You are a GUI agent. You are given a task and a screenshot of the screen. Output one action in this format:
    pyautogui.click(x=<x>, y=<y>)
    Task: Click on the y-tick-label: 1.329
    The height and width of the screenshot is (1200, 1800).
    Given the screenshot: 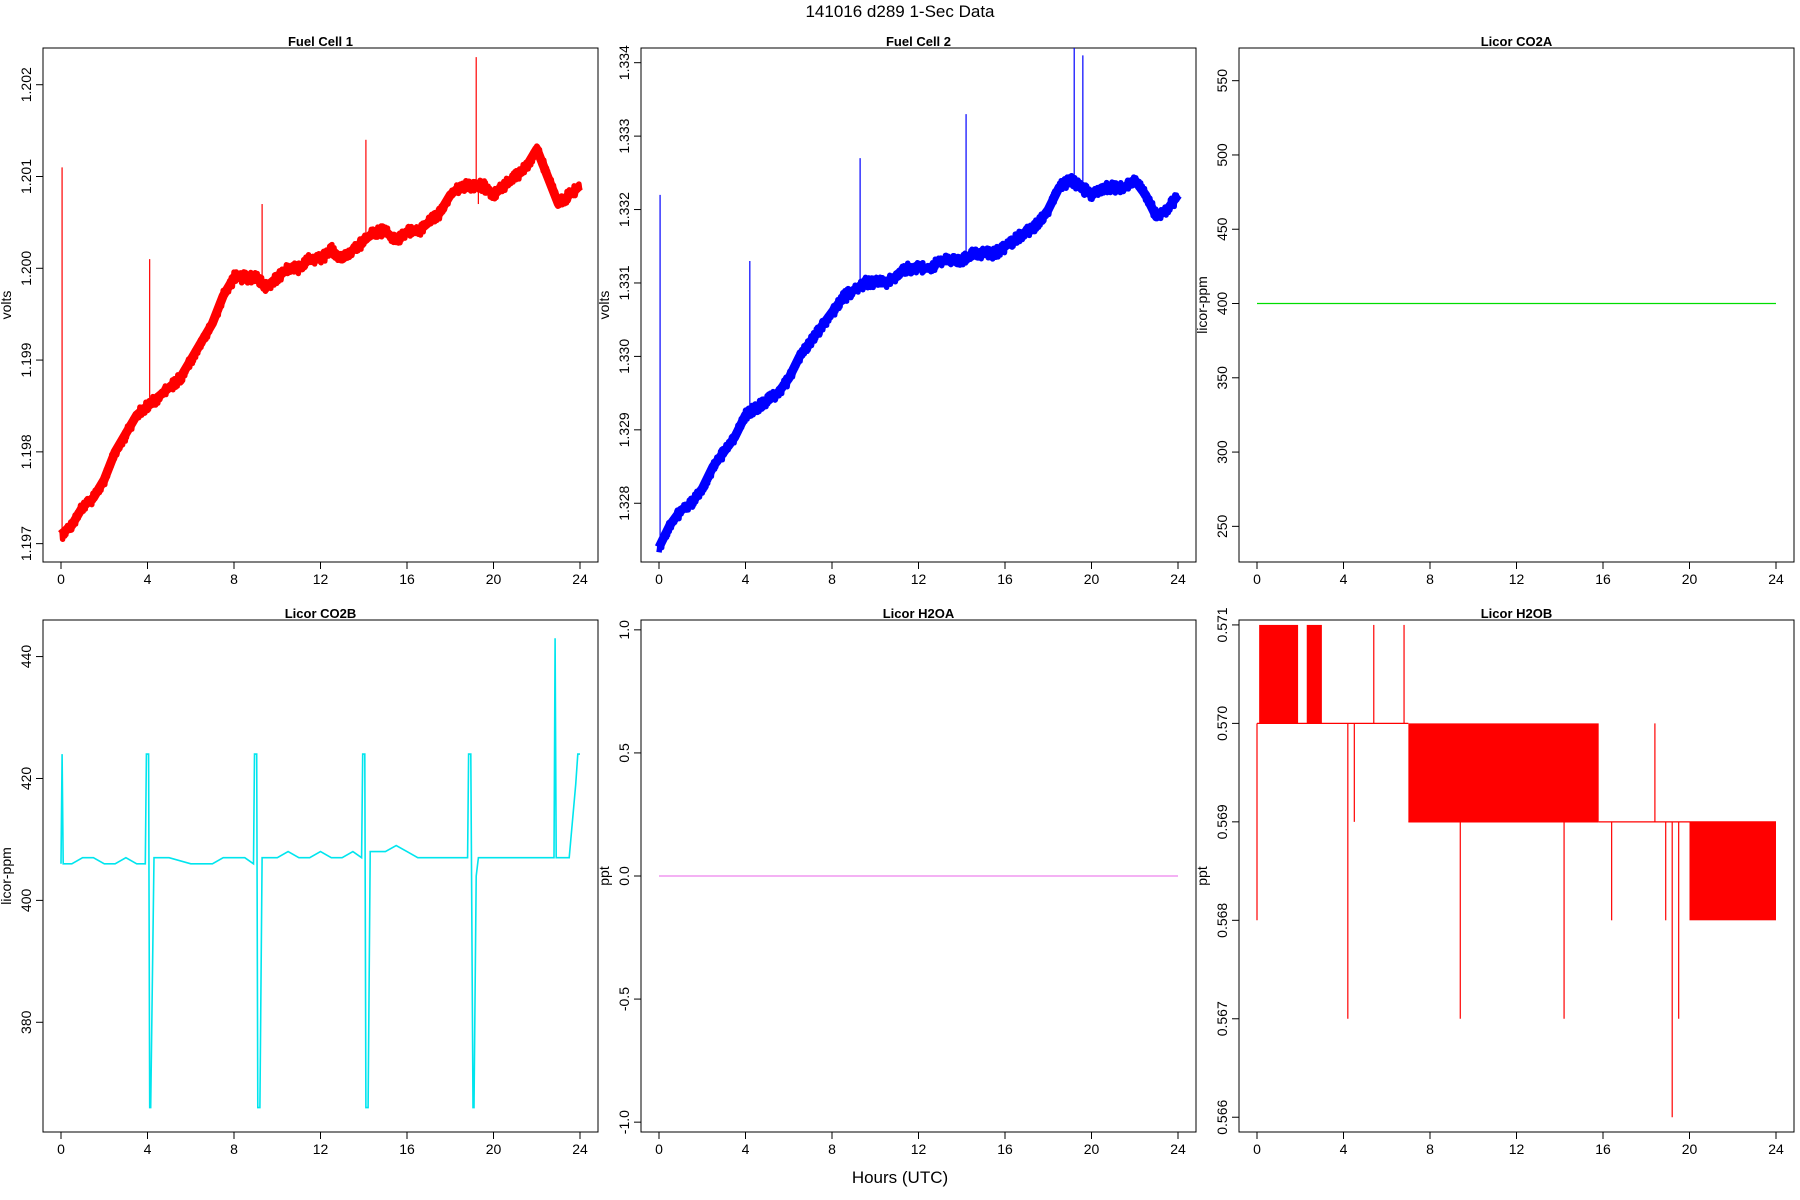 What is the action you would take?
    pyautogui.click(x=624, y=429)
    